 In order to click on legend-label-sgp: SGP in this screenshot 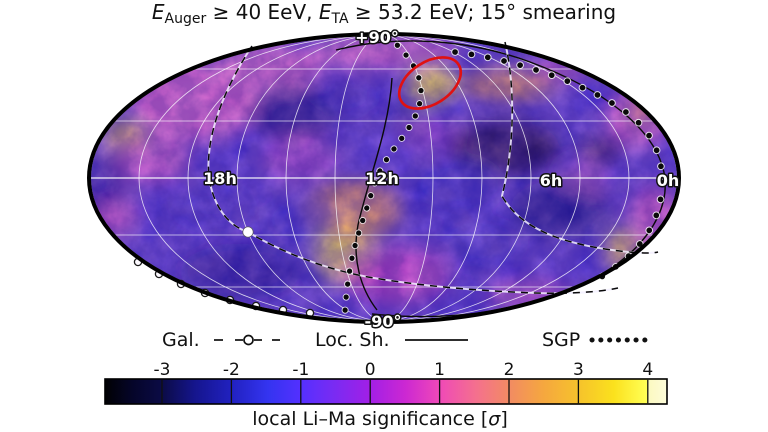, I will do `click(561, 340)`.